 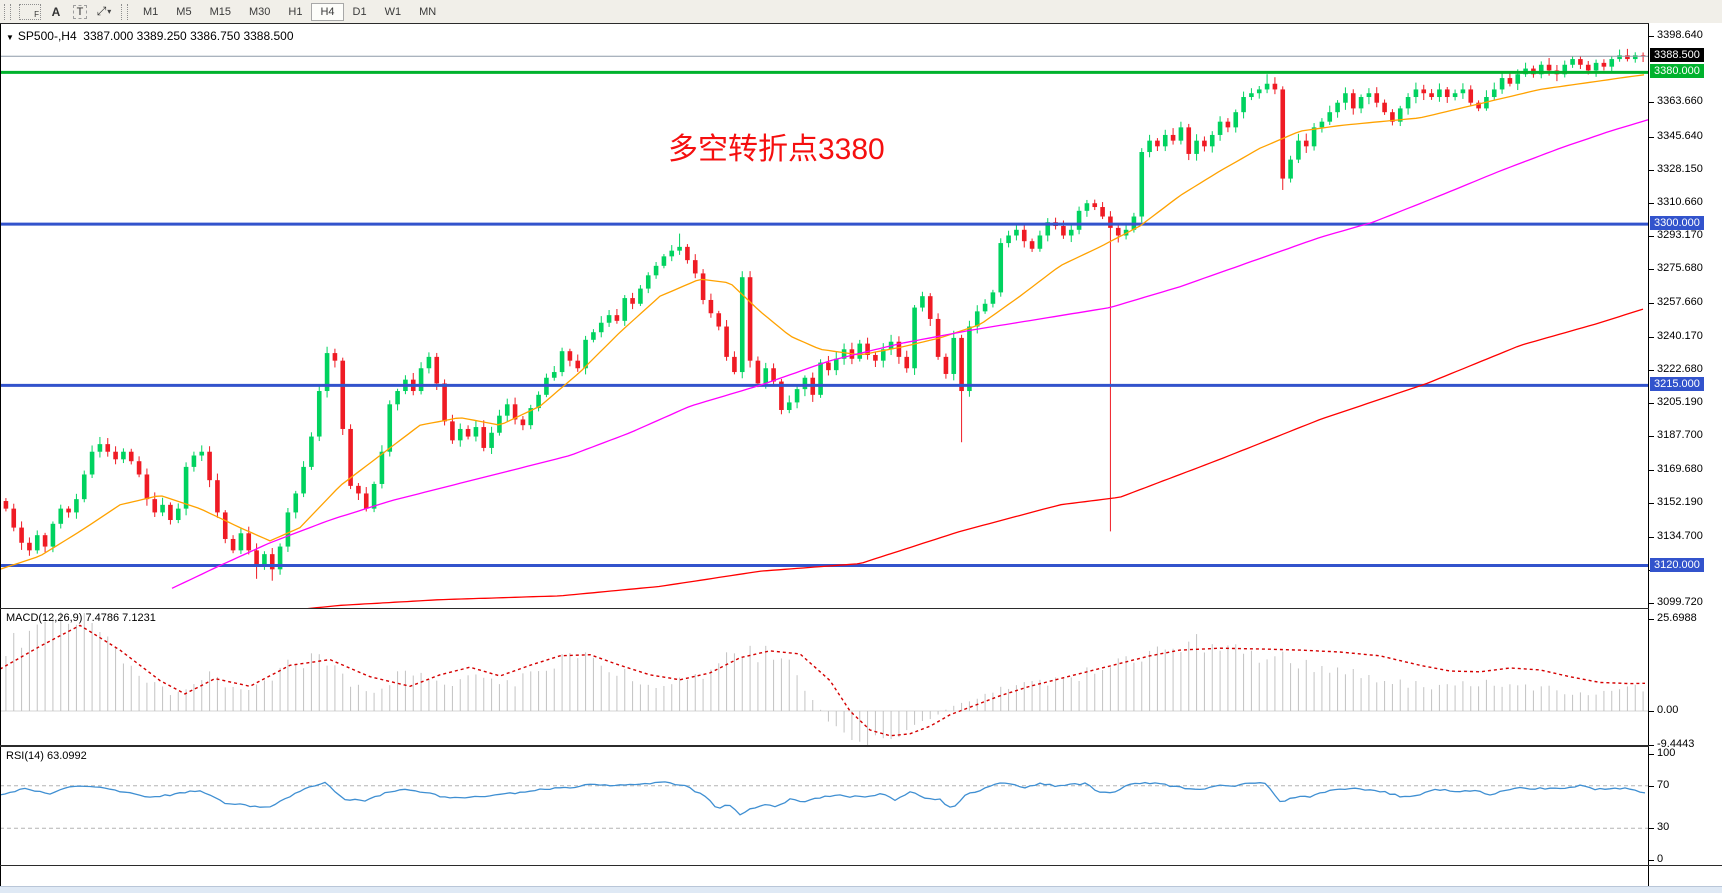 What do you see at coordinates (327, 11) in the screenshot?
I see `timeframe-button-h4: H4` at bounding box center [327, 11].